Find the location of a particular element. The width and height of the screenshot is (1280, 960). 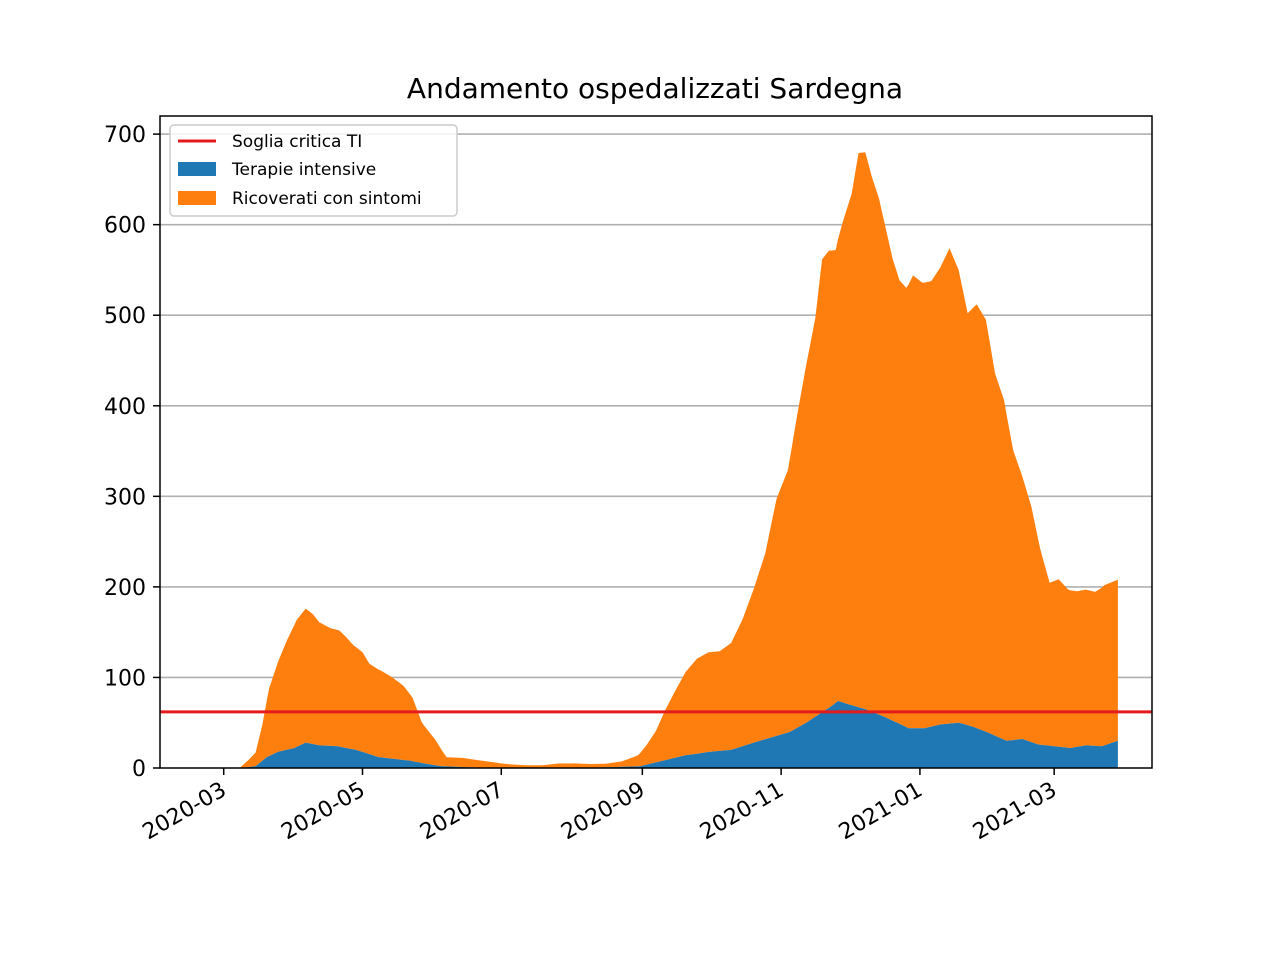

legend-label-threshold: Soglia critica TI is located at coordinates (297, 142).